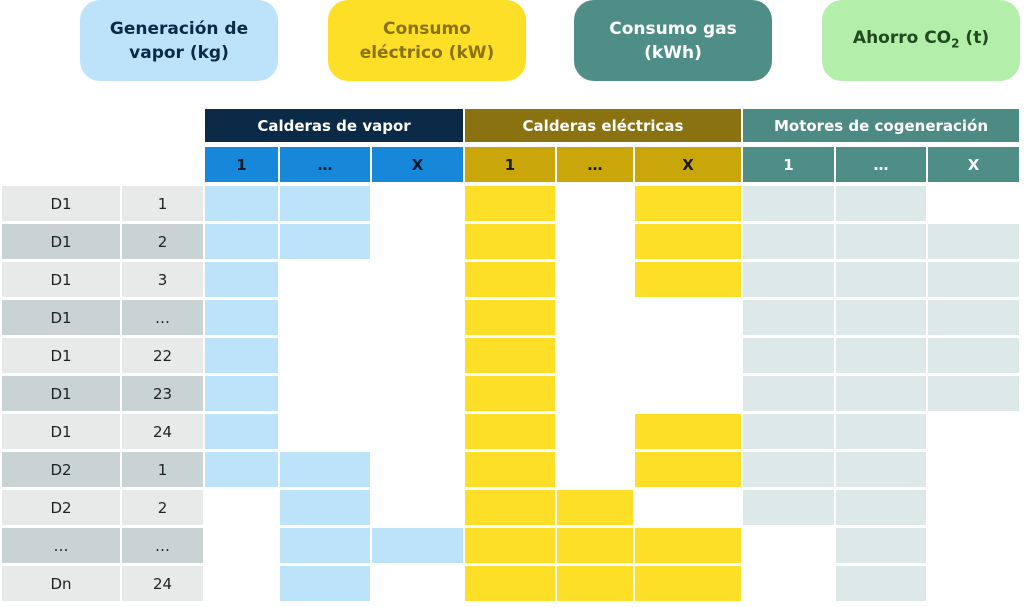  I want to click on row-hour-label: 2, so click(162, 241).